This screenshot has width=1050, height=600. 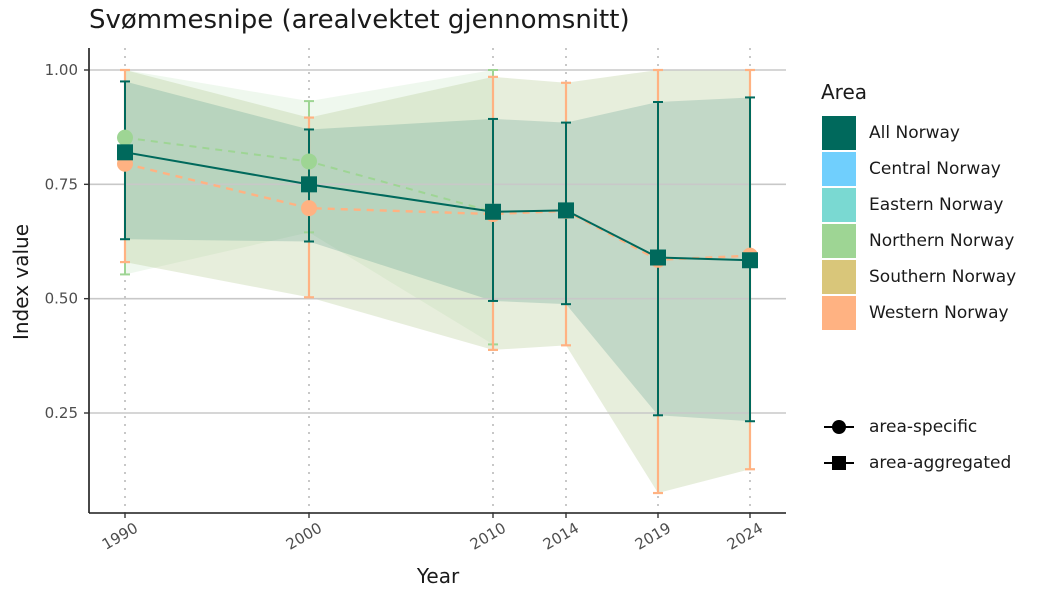 I want to click on legend-item: All Norway, so click(x=932, y=133).